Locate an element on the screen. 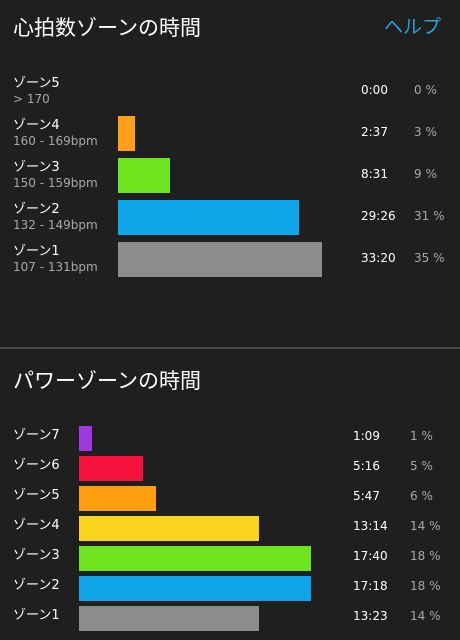 This screenshot has height=640, width=460. hr-zone-row: ゾーン2 132 - 149bpm 29:26 31 % is located at coordinates (230, 219).